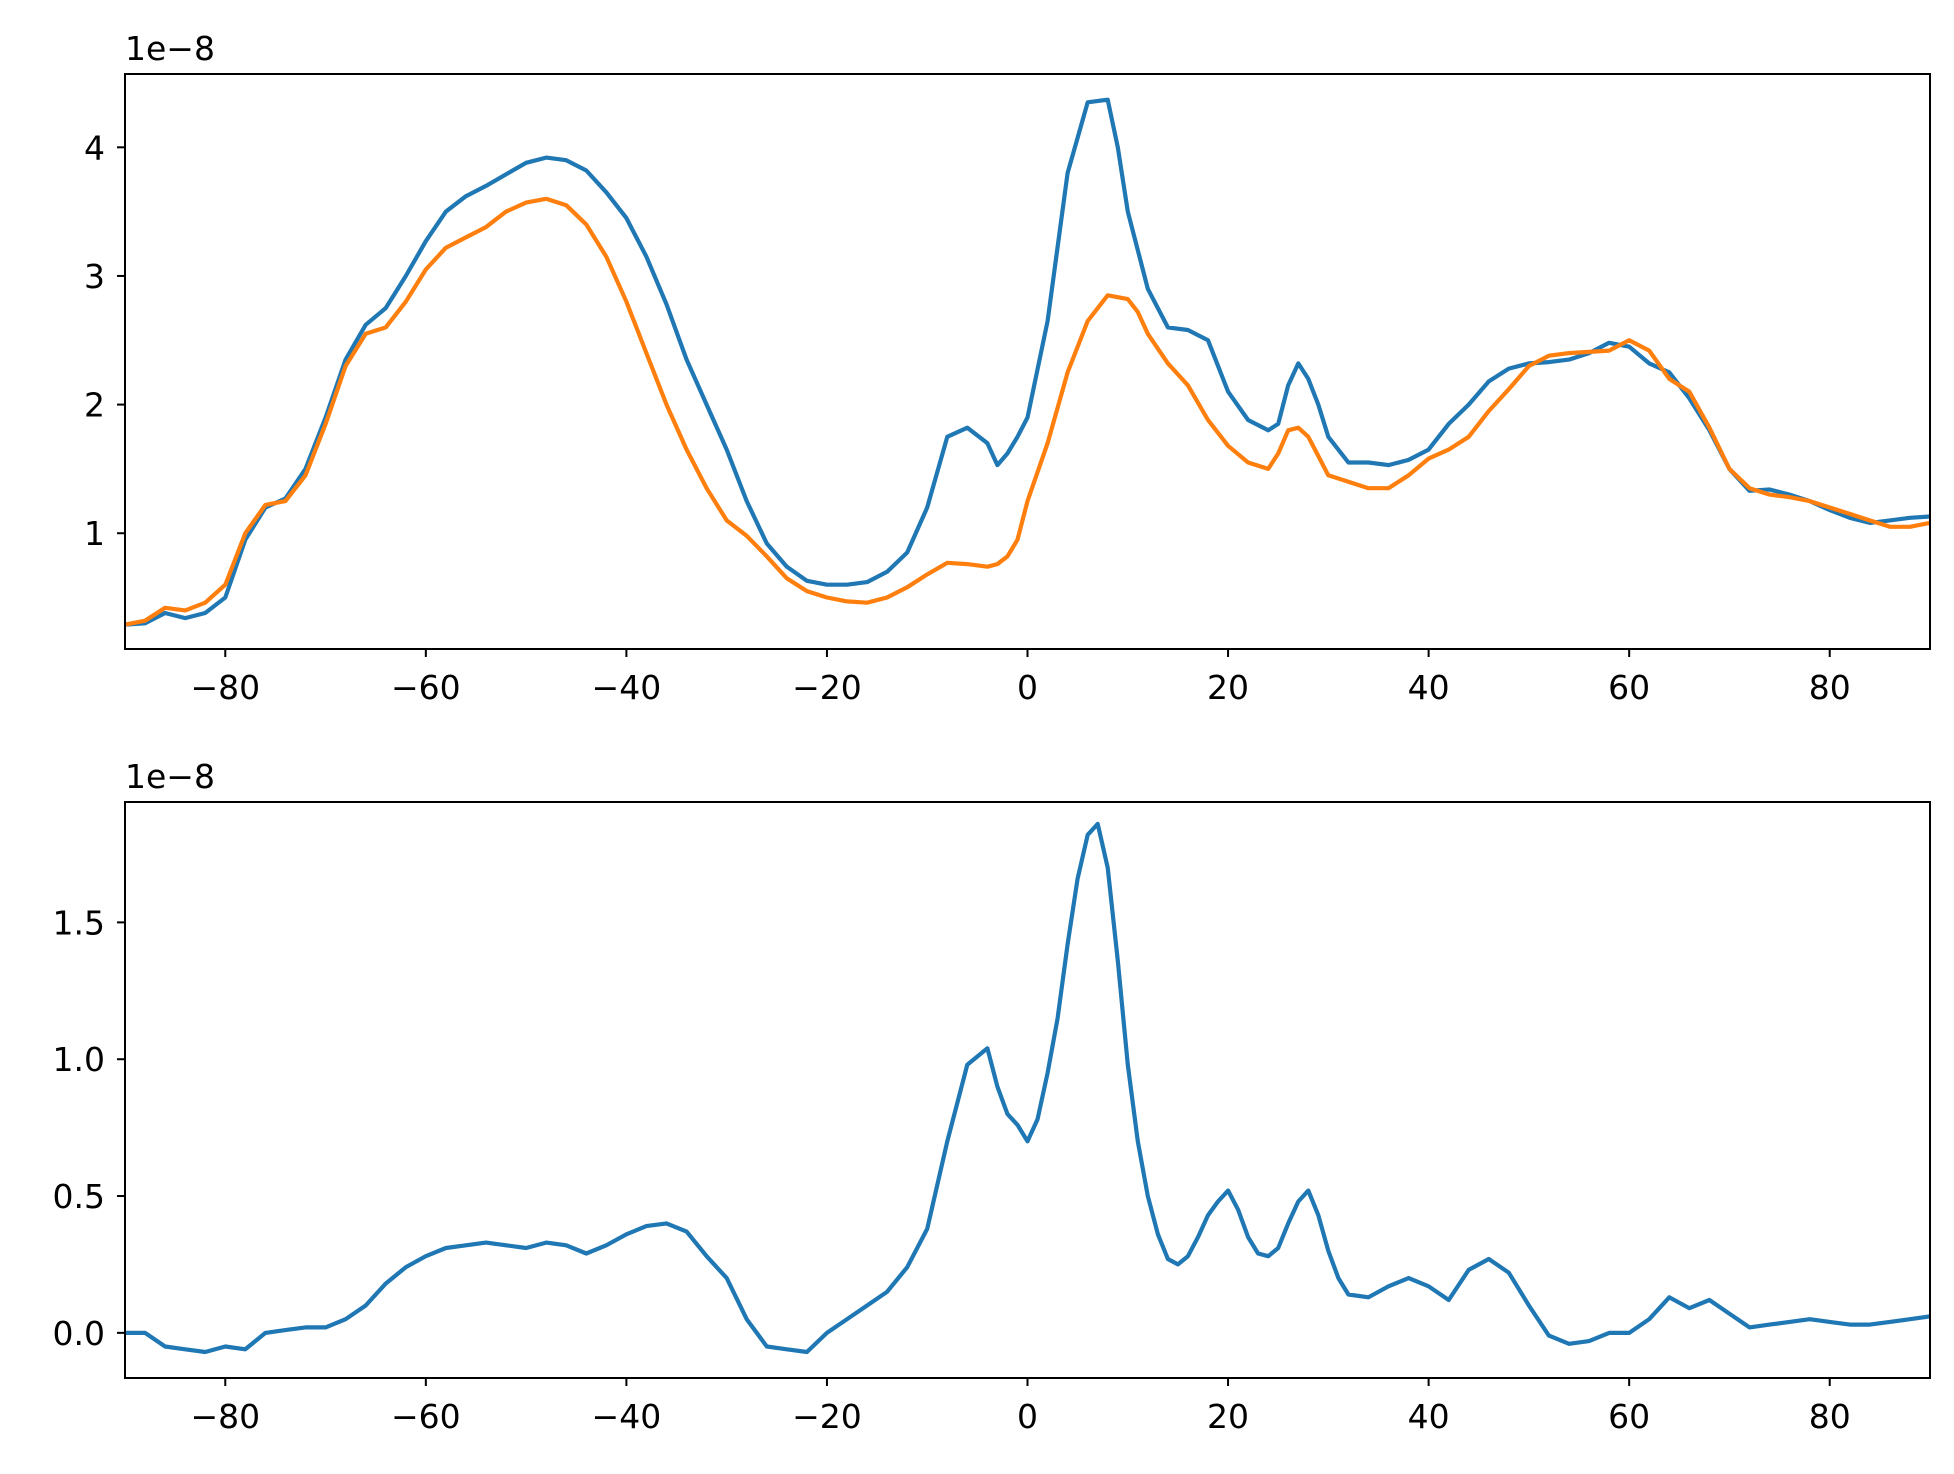 The width and height of the screenshot is (1954, 1474). I want to click on bottom-xtick-label: −20, so click(827, 1416).